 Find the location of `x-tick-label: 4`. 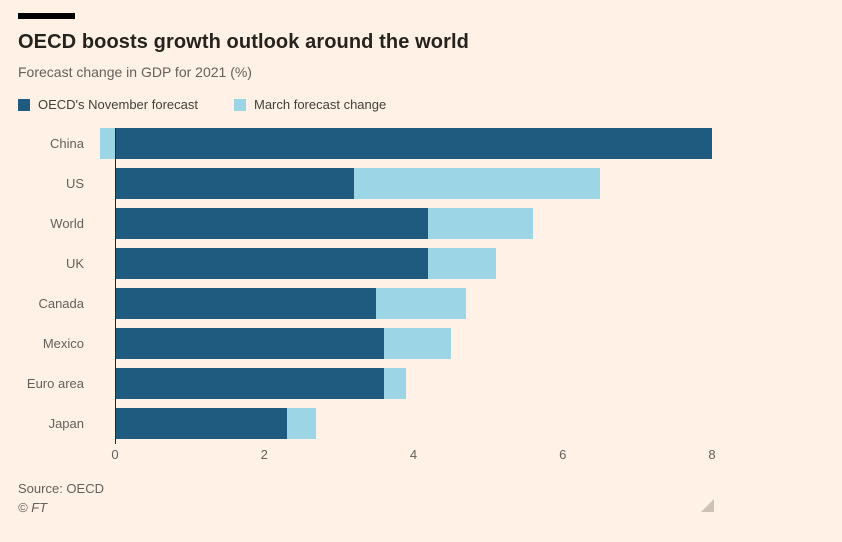

x-tick-label: 4 is located at coordinates (413, 454).